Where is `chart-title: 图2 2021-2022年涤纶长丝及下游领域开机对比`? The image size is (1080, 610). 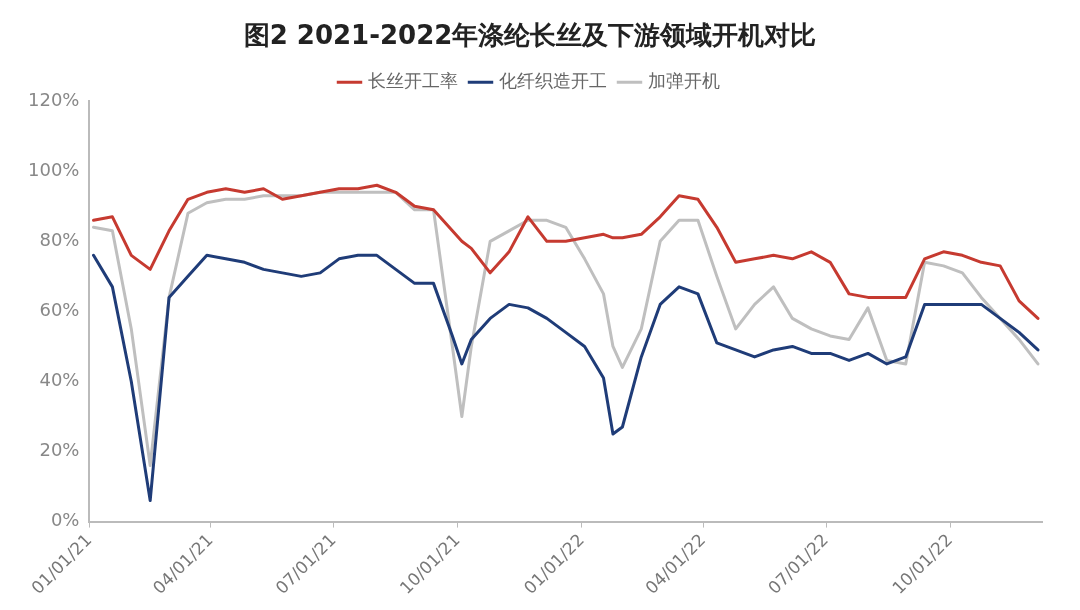 chart-title: 图2 2021-2022年涤纶长丝及下游领域开机对比 is located at coordinates (530, 35).